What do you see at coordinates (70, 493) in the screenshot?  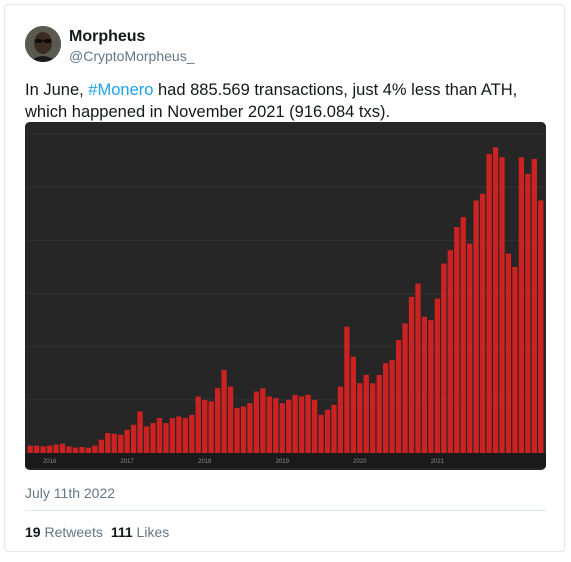 I see `tweet-date: July 11th 2022` at bounding box center [70, 493].